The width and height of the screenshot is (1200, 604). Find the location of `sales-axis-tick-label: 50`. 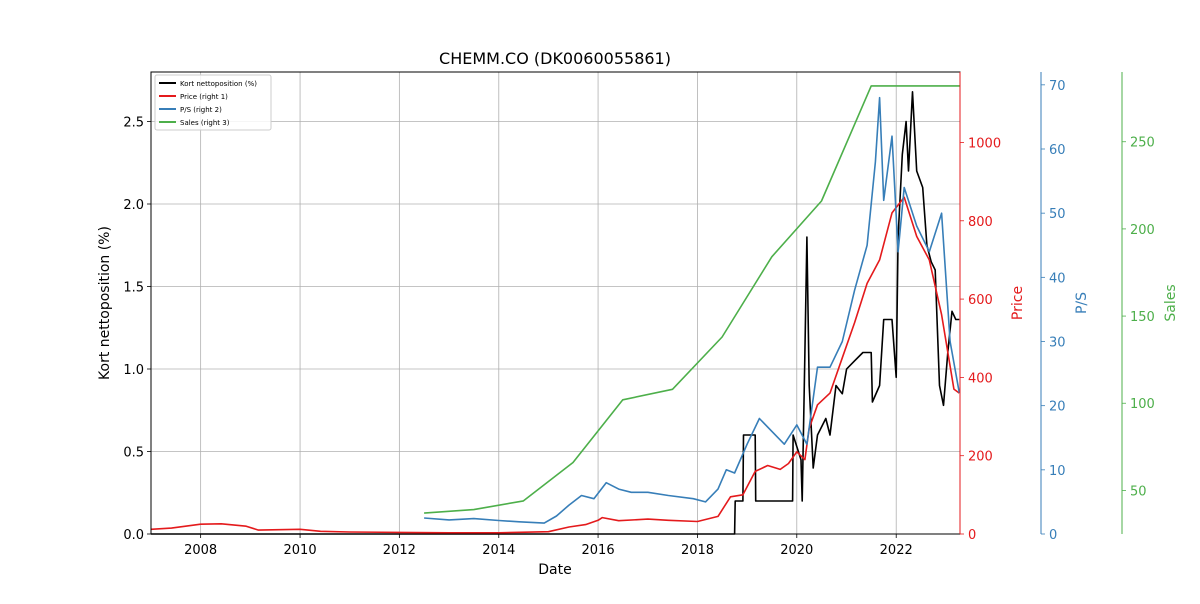

sales-axis-tick-label: 50 is located at coordinates (1138, 491).